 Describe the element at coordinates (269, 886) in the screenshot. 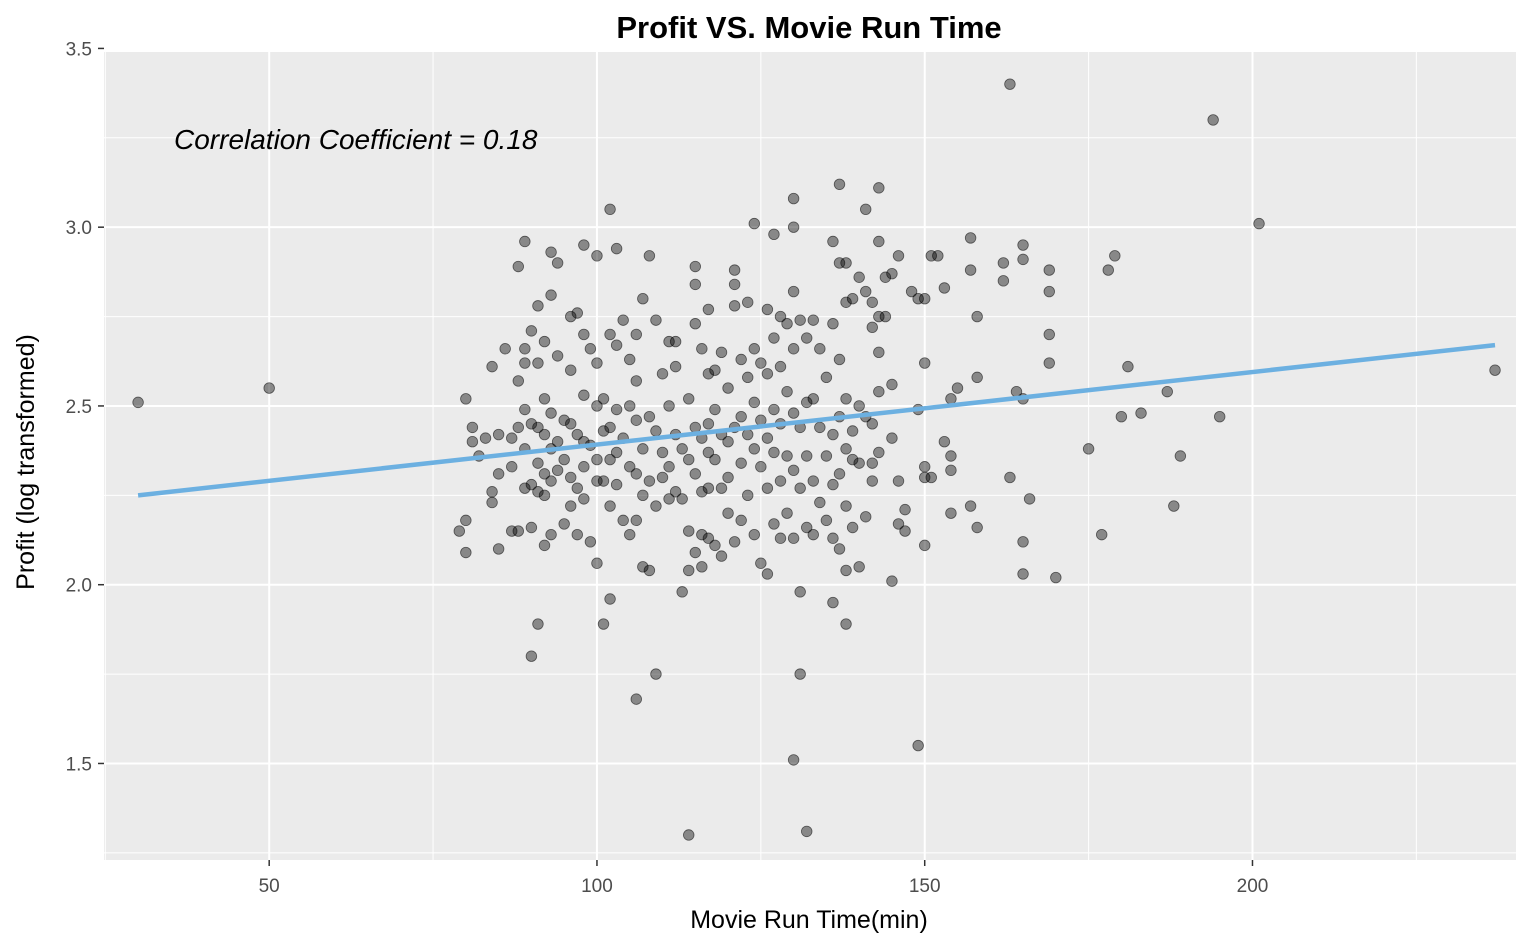

I see `x-tick-label: 50` at that location.